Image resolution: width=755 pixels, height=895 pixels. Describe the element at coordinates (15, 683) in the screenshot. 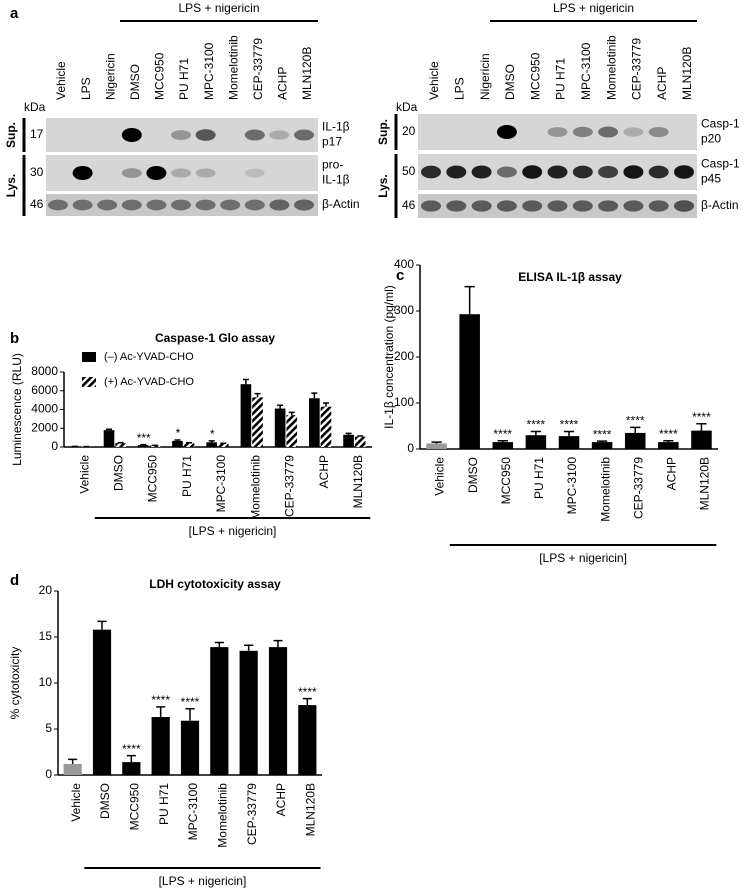

I see `y-axis-label: % cytotoxicity` at that location.